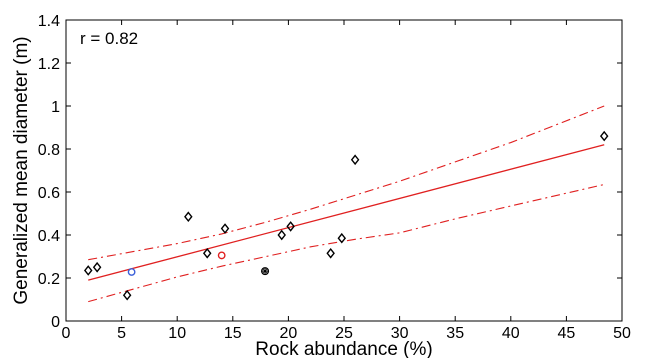 This screenshot has height=358, width=660. What do you see at coordinates (55, 107) in the screenshot?
I see `y-tick-label: 1` at bounding box center [55, 107].